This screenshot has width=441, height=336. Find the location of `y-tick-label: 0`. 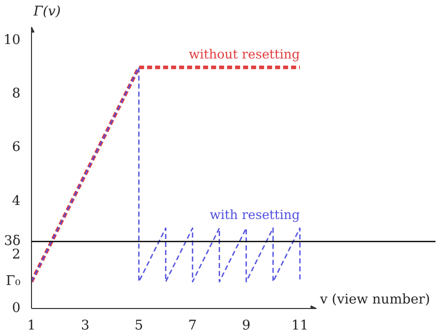

y-tick-label: 0 is located at coordinates (16, 308).